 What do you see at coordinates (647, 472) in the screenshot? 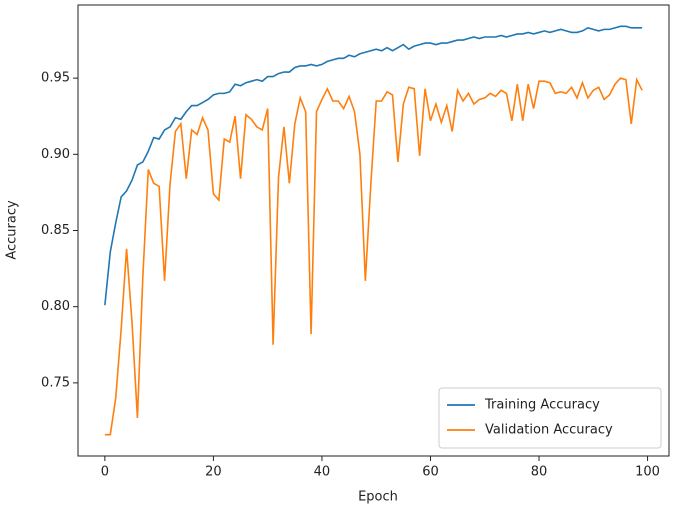
I see `x-tick-label: 100` at bounding box center [647, 472].